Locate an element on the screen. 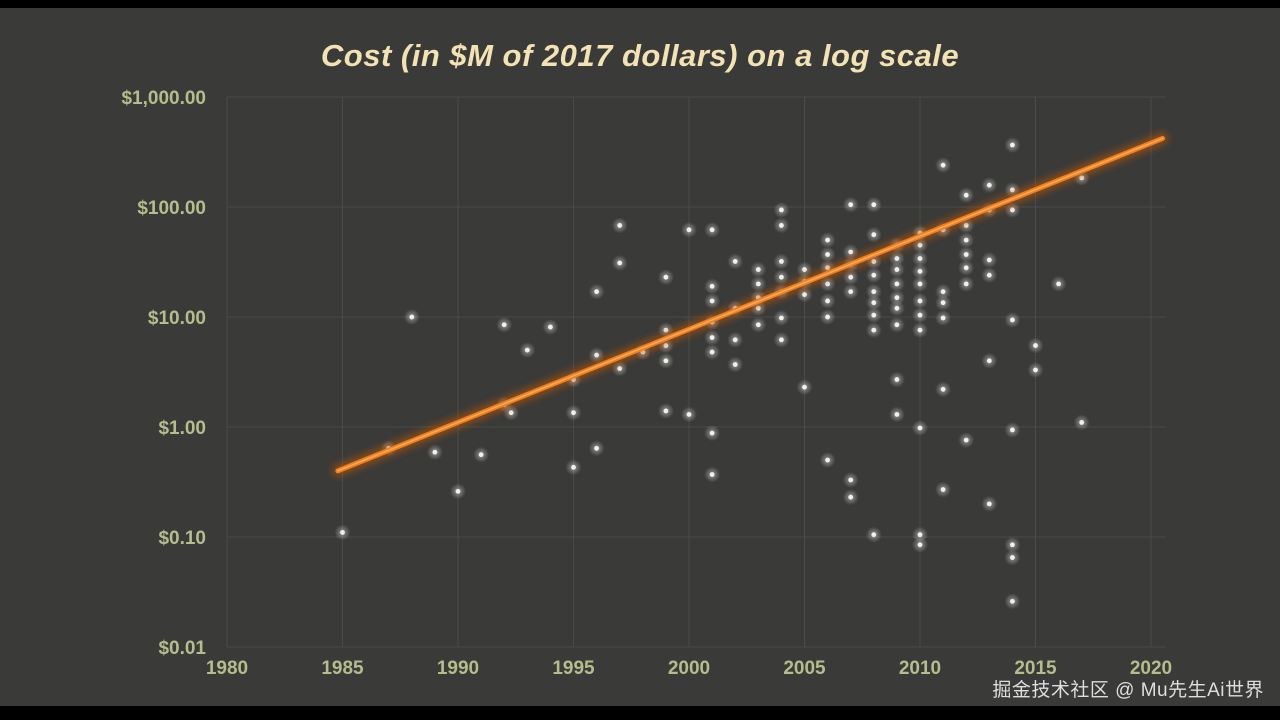  x-axis-tick-label: 1995 is located at coordinates (573, 668).